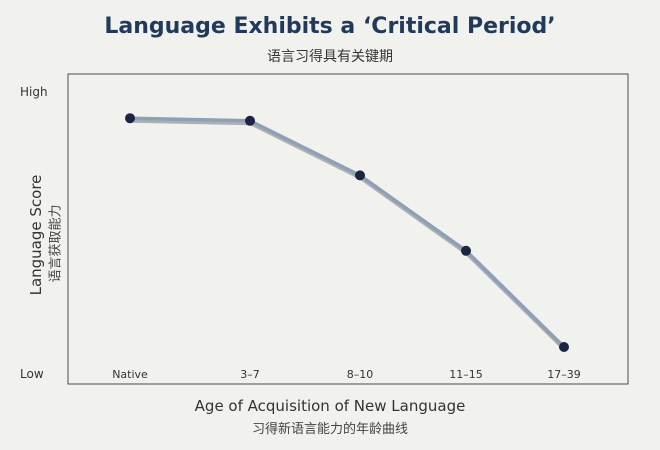  What do you see at coordinates (250, 374) in the screenshot?
I see `x-tick-label-1: 3–7` at bounding box center [250, 374].